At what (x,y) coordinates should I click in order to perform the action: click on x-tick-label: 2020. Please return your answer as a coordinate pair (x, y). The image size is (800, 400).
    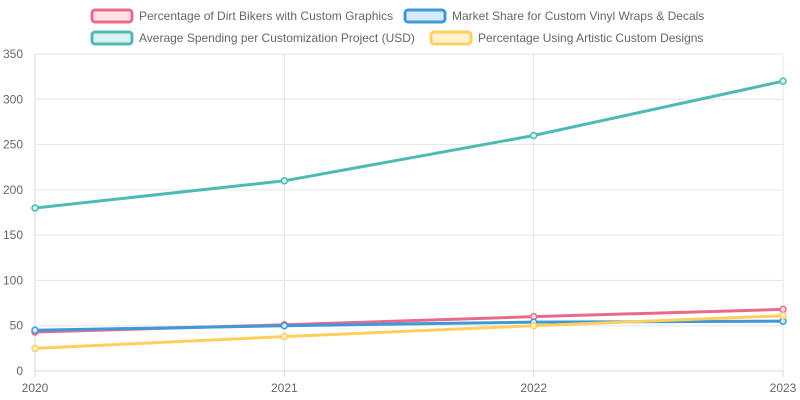
    Looking at the image, I should click on (35, 388).